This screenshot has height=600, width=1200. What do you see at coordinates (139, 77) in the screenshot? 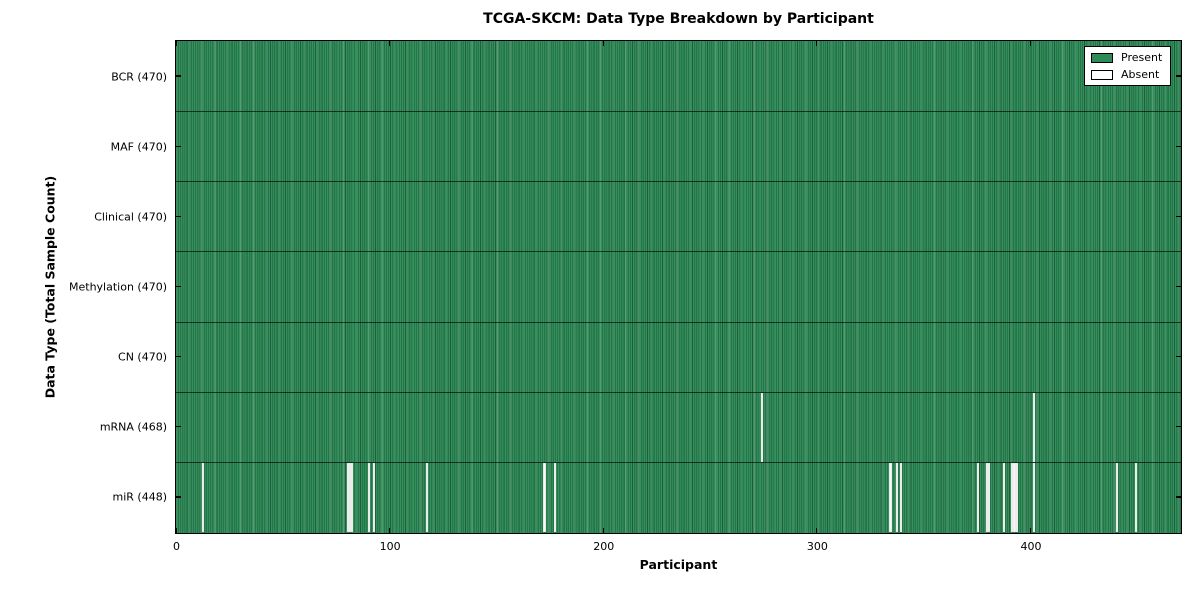
I see `y-tick-label-bcr: BCR (470)` at bounding box center [139, 77].